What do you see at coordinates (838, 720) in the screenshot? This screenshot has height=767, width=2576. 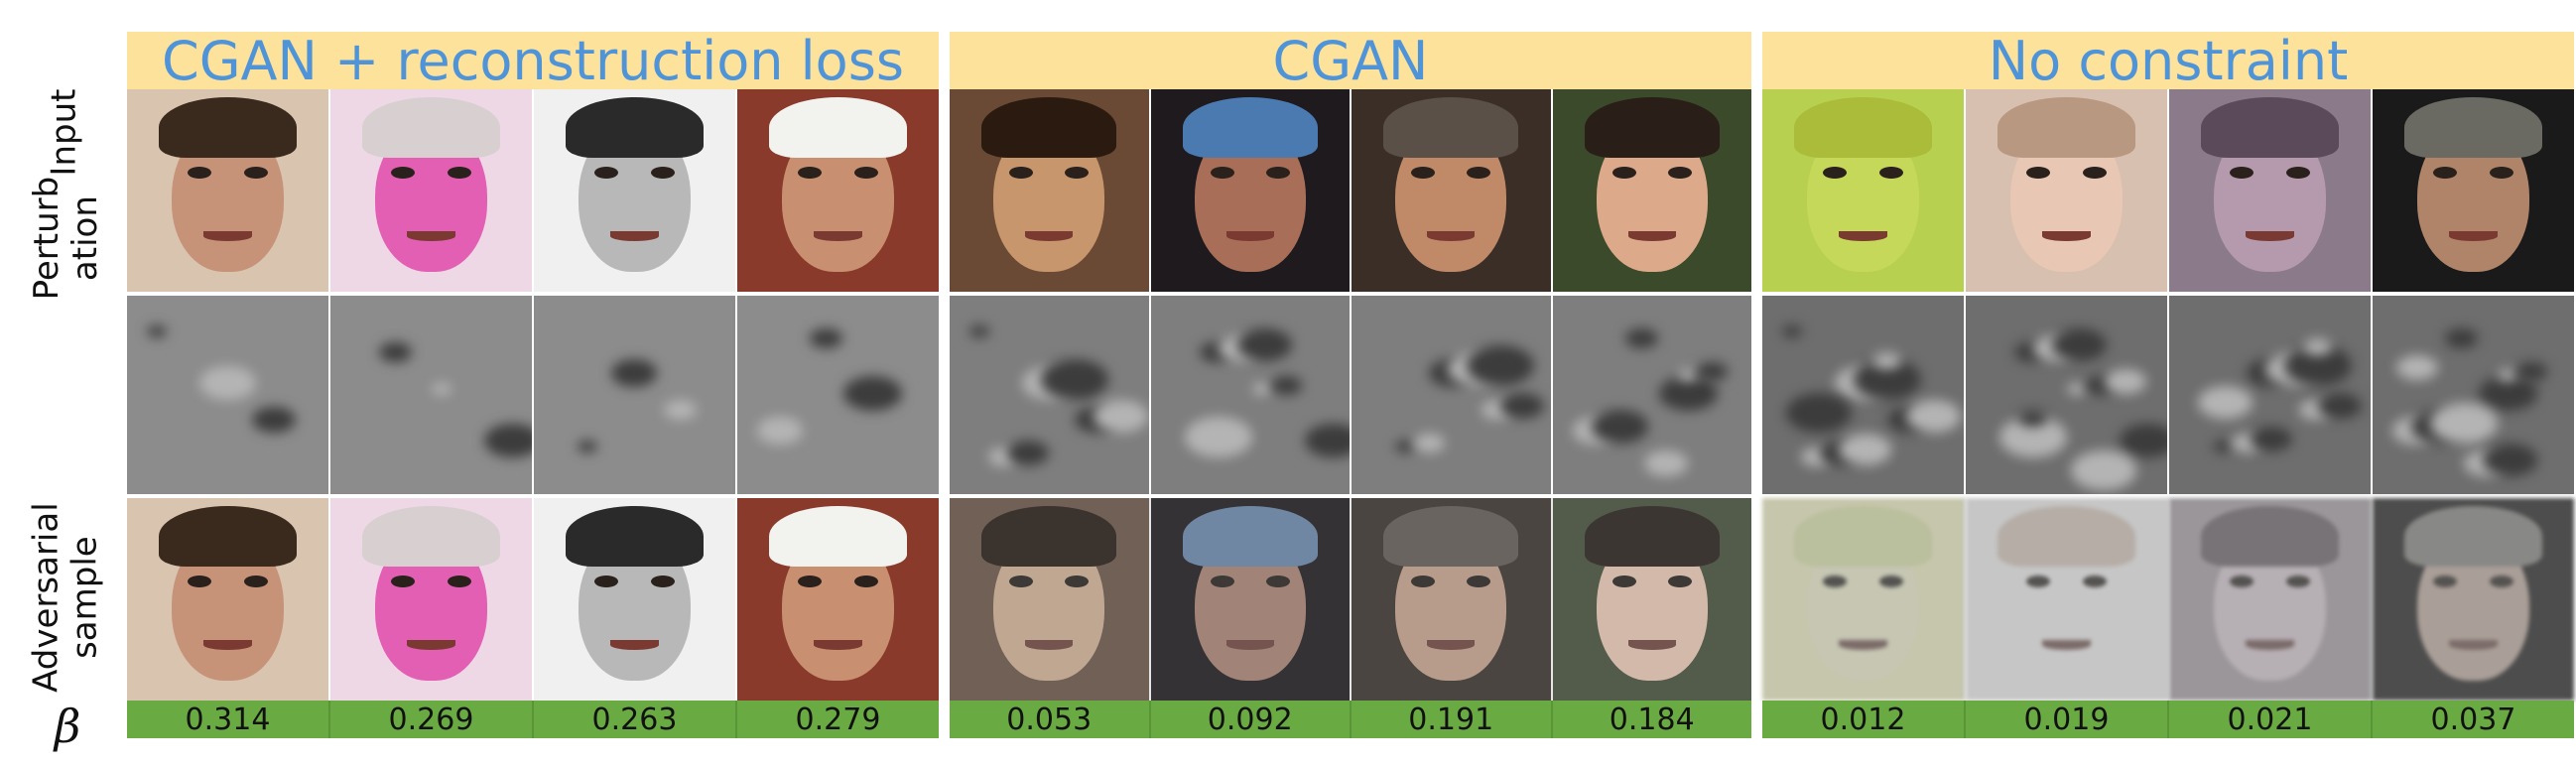 I see `beta-value: 0.279` at bounding box center [838, 720].